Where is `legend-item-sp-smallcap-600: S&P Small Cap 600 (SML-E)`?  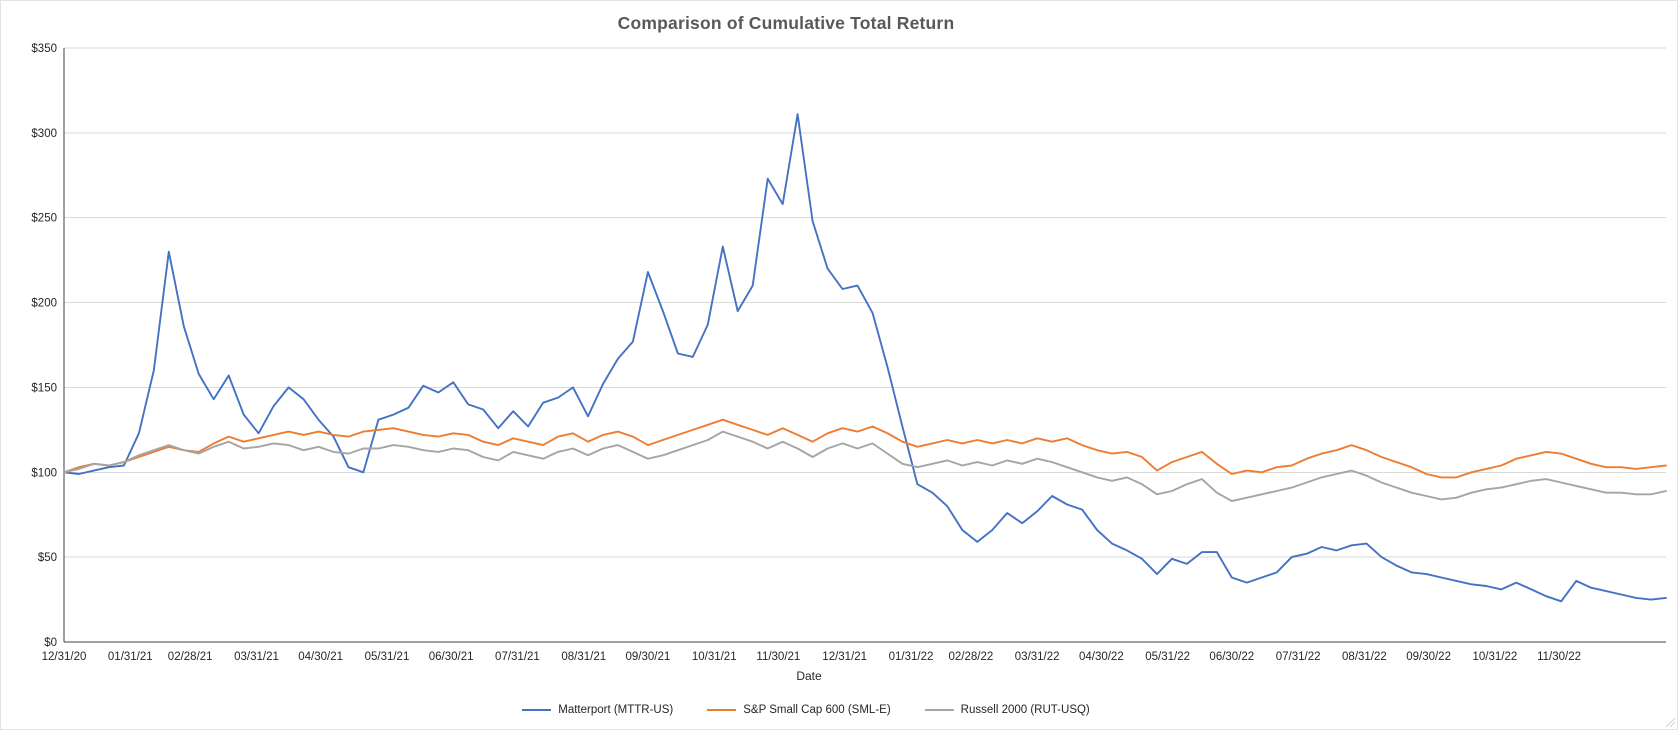
legend-item-sp-smallcap-600: S&P Small Cap 600 (SML-E) is located at coordinates (799, 710).